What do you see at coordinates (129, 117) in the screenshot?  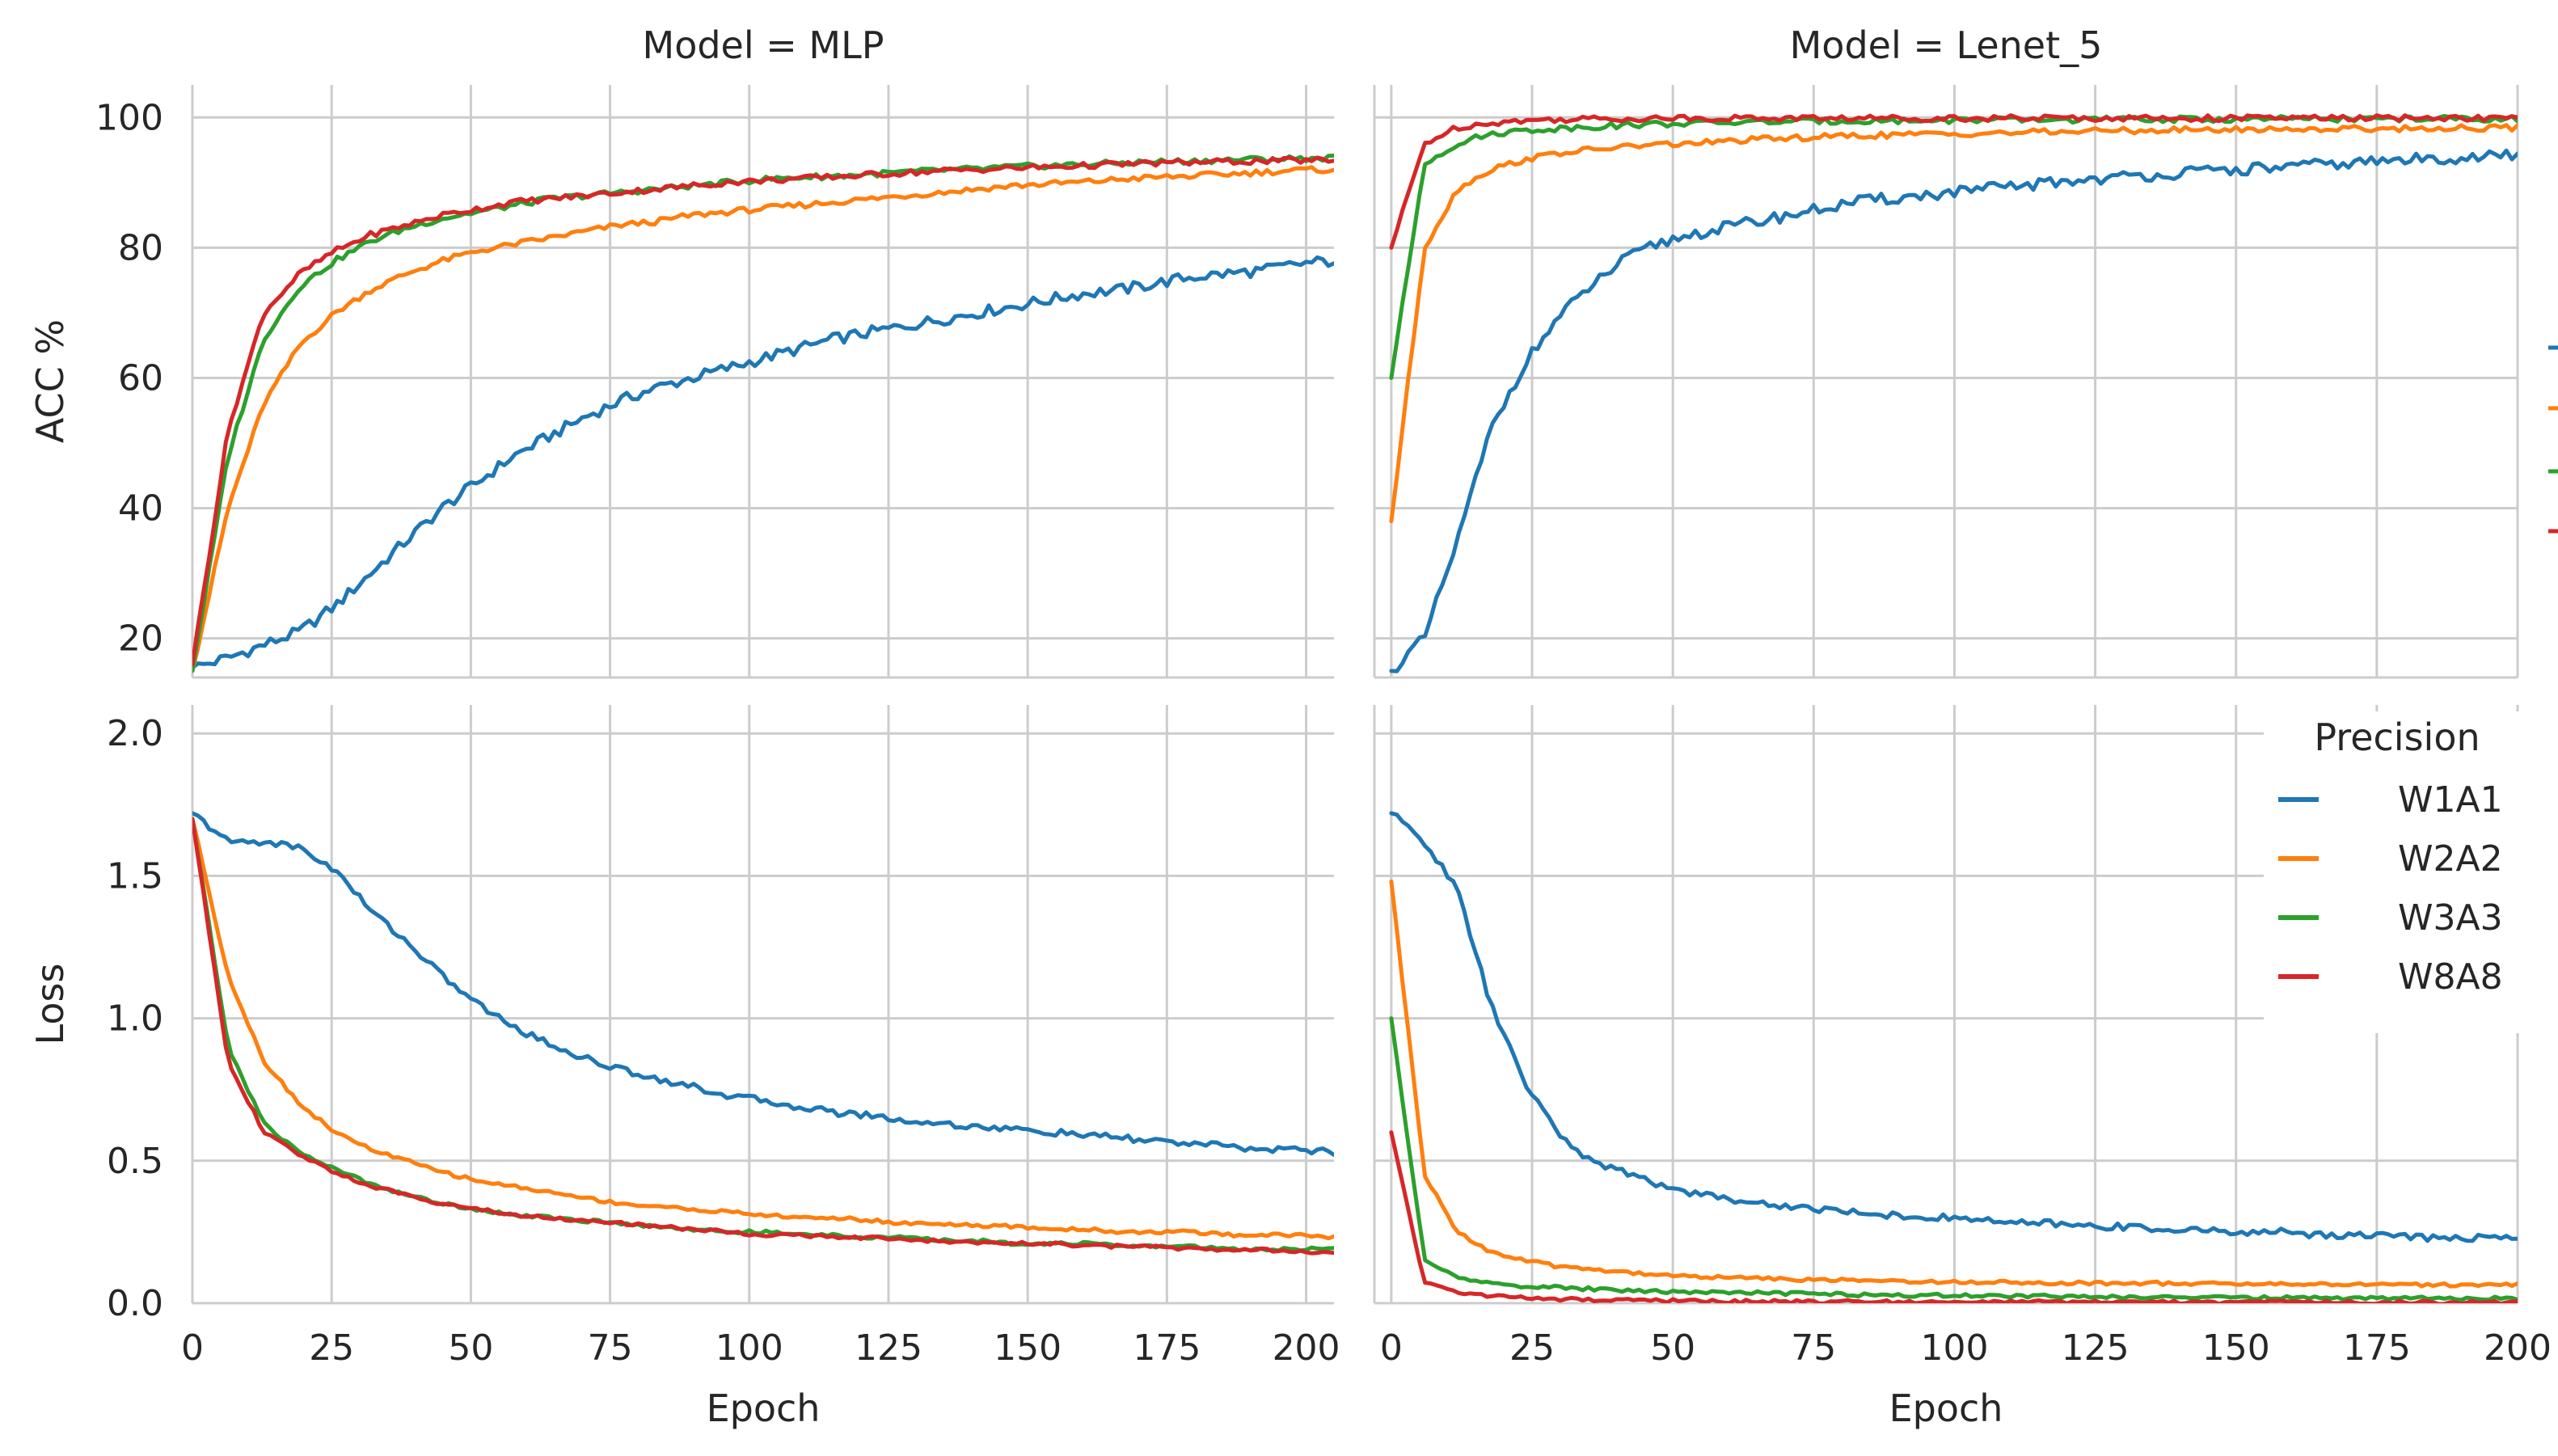 I see `y-tick-label: 100` at bounding box center [129, 117].